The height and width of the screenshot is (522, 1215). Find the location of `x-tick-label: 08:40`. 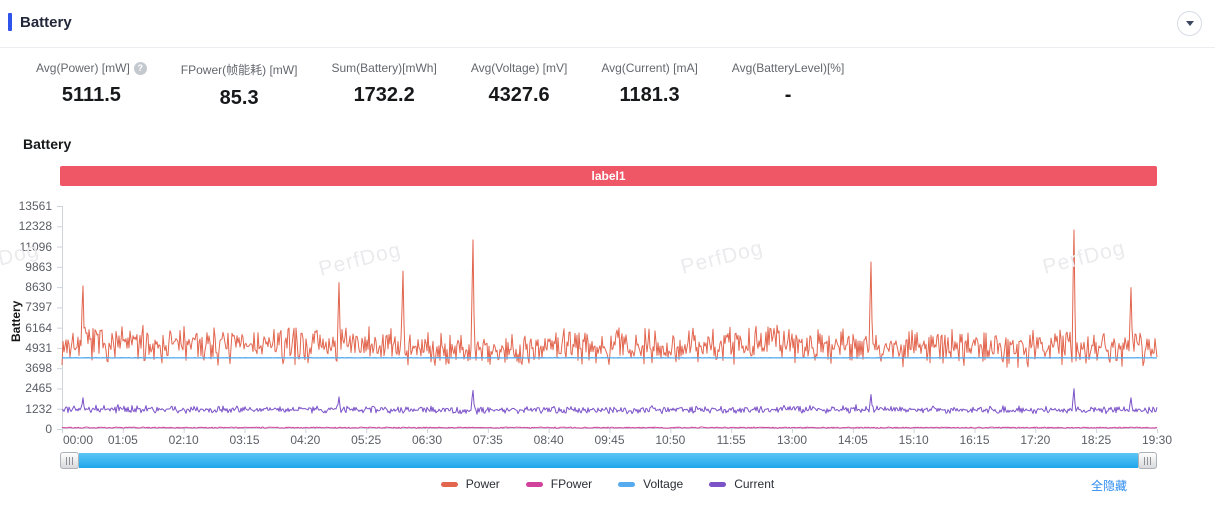

x-tick-label: 08:40 is located at coordinates (548, 440).